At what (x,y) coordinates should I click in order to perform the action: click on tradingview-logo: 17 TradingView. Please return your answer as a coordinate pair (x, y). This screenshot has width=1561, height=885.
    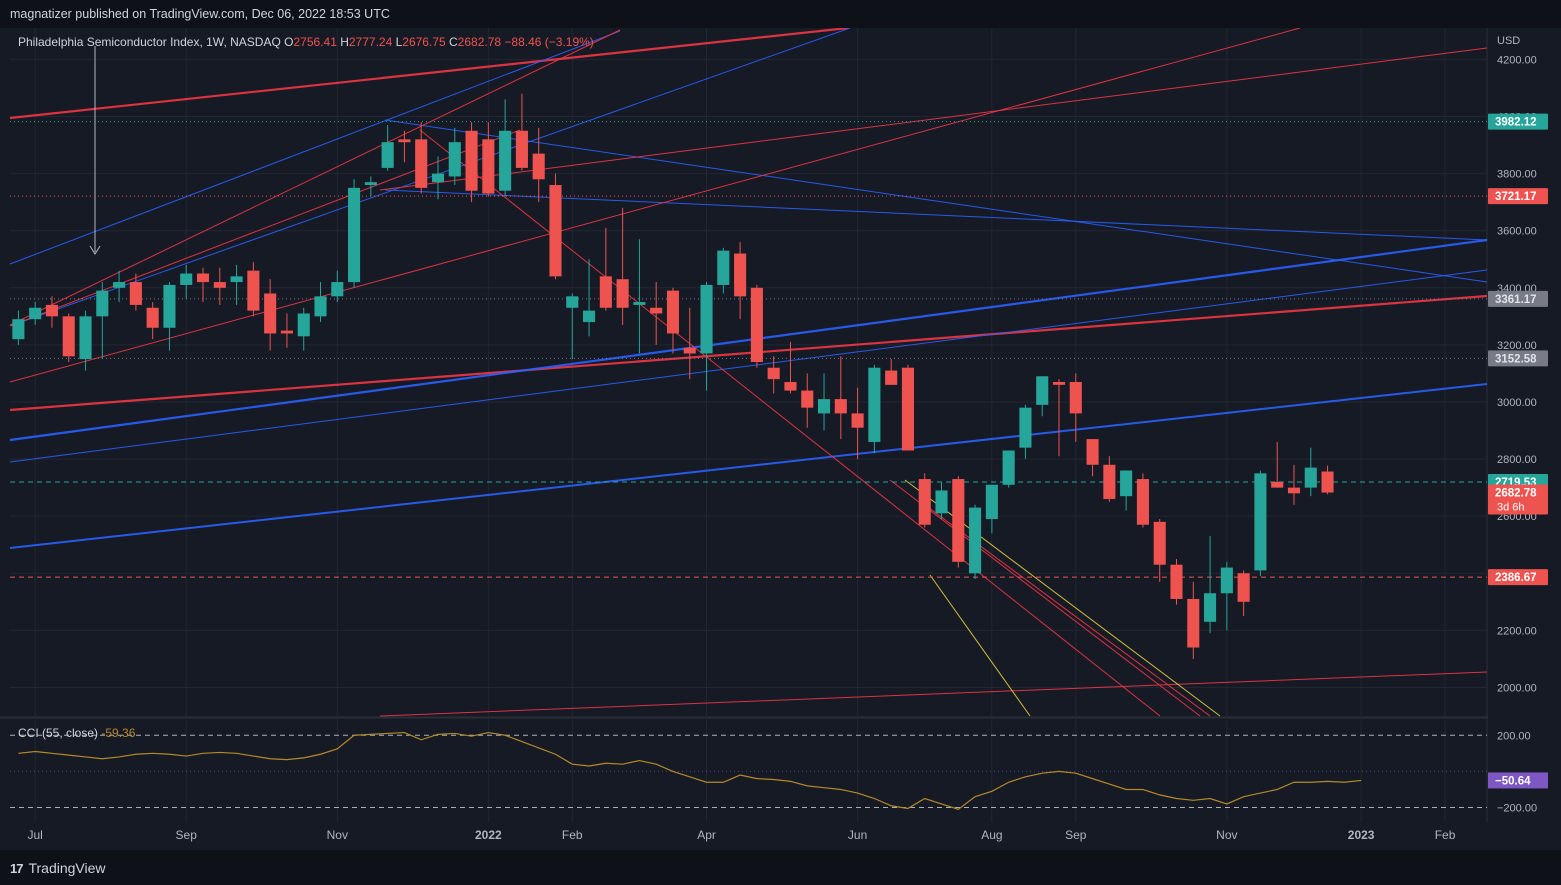
    Looking at the image, I should click on (58, 868).